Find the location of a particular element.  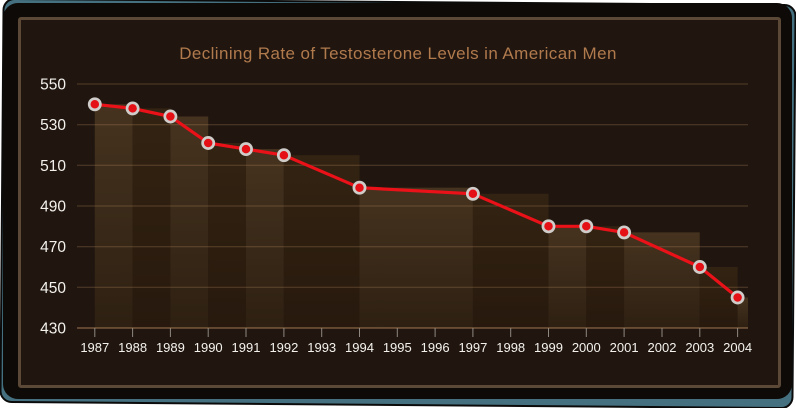

x-tick-label: 1996 is located at coordinates (435, 347).